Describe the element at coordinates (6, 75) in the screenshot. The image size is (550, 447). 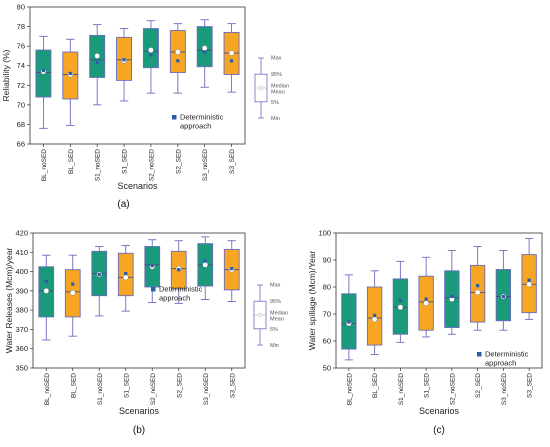
I see `y-axis-label: Reliability (%)` at that location.